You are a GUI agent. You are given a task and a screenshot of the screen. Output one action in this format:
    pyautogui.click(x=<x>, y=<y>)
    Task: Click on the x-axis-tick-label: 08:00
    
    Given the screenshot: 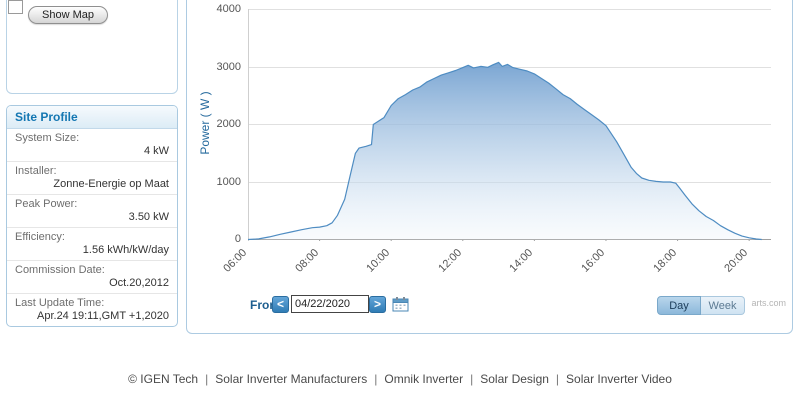 What is the action you would take?
    pyautogui.click(x=306, y=260)
    